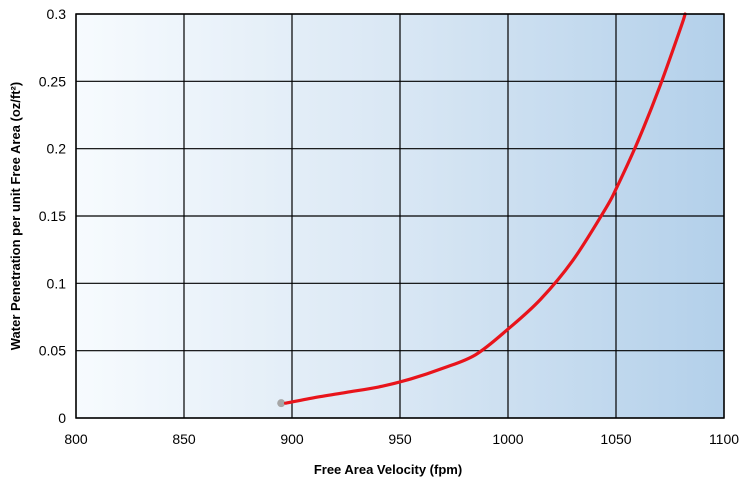 The image size is (740, 488). Describe the element at coordinates (292, 439) in the screenshot. I see `x-tick-label: 900` at that location.